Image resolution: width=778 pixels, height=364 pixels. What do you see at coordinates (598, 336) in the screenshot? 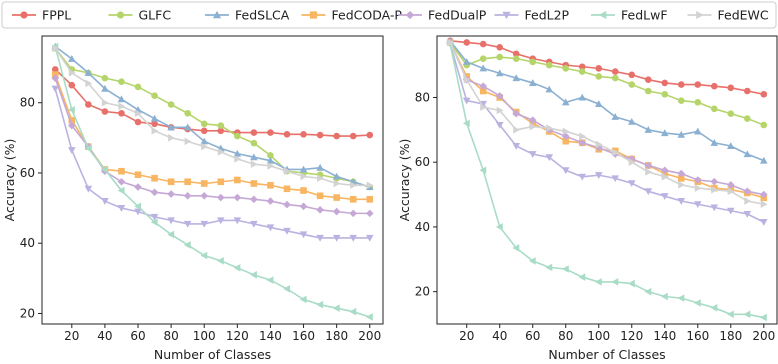
I see `x-tick-label: 100` at bounding box center [598, 336].